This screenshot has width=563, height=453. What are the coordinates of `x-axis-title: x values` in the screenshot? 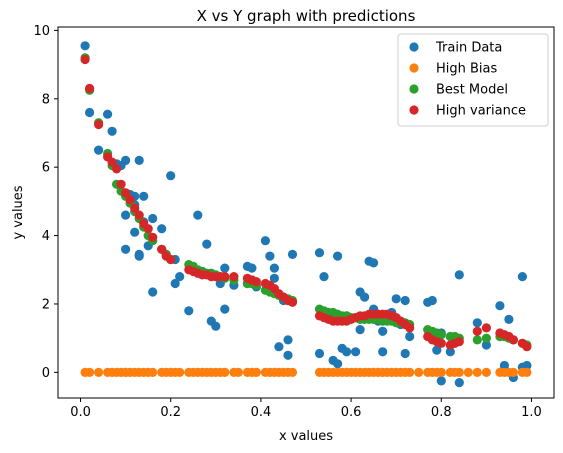 It's located at (306, 436).